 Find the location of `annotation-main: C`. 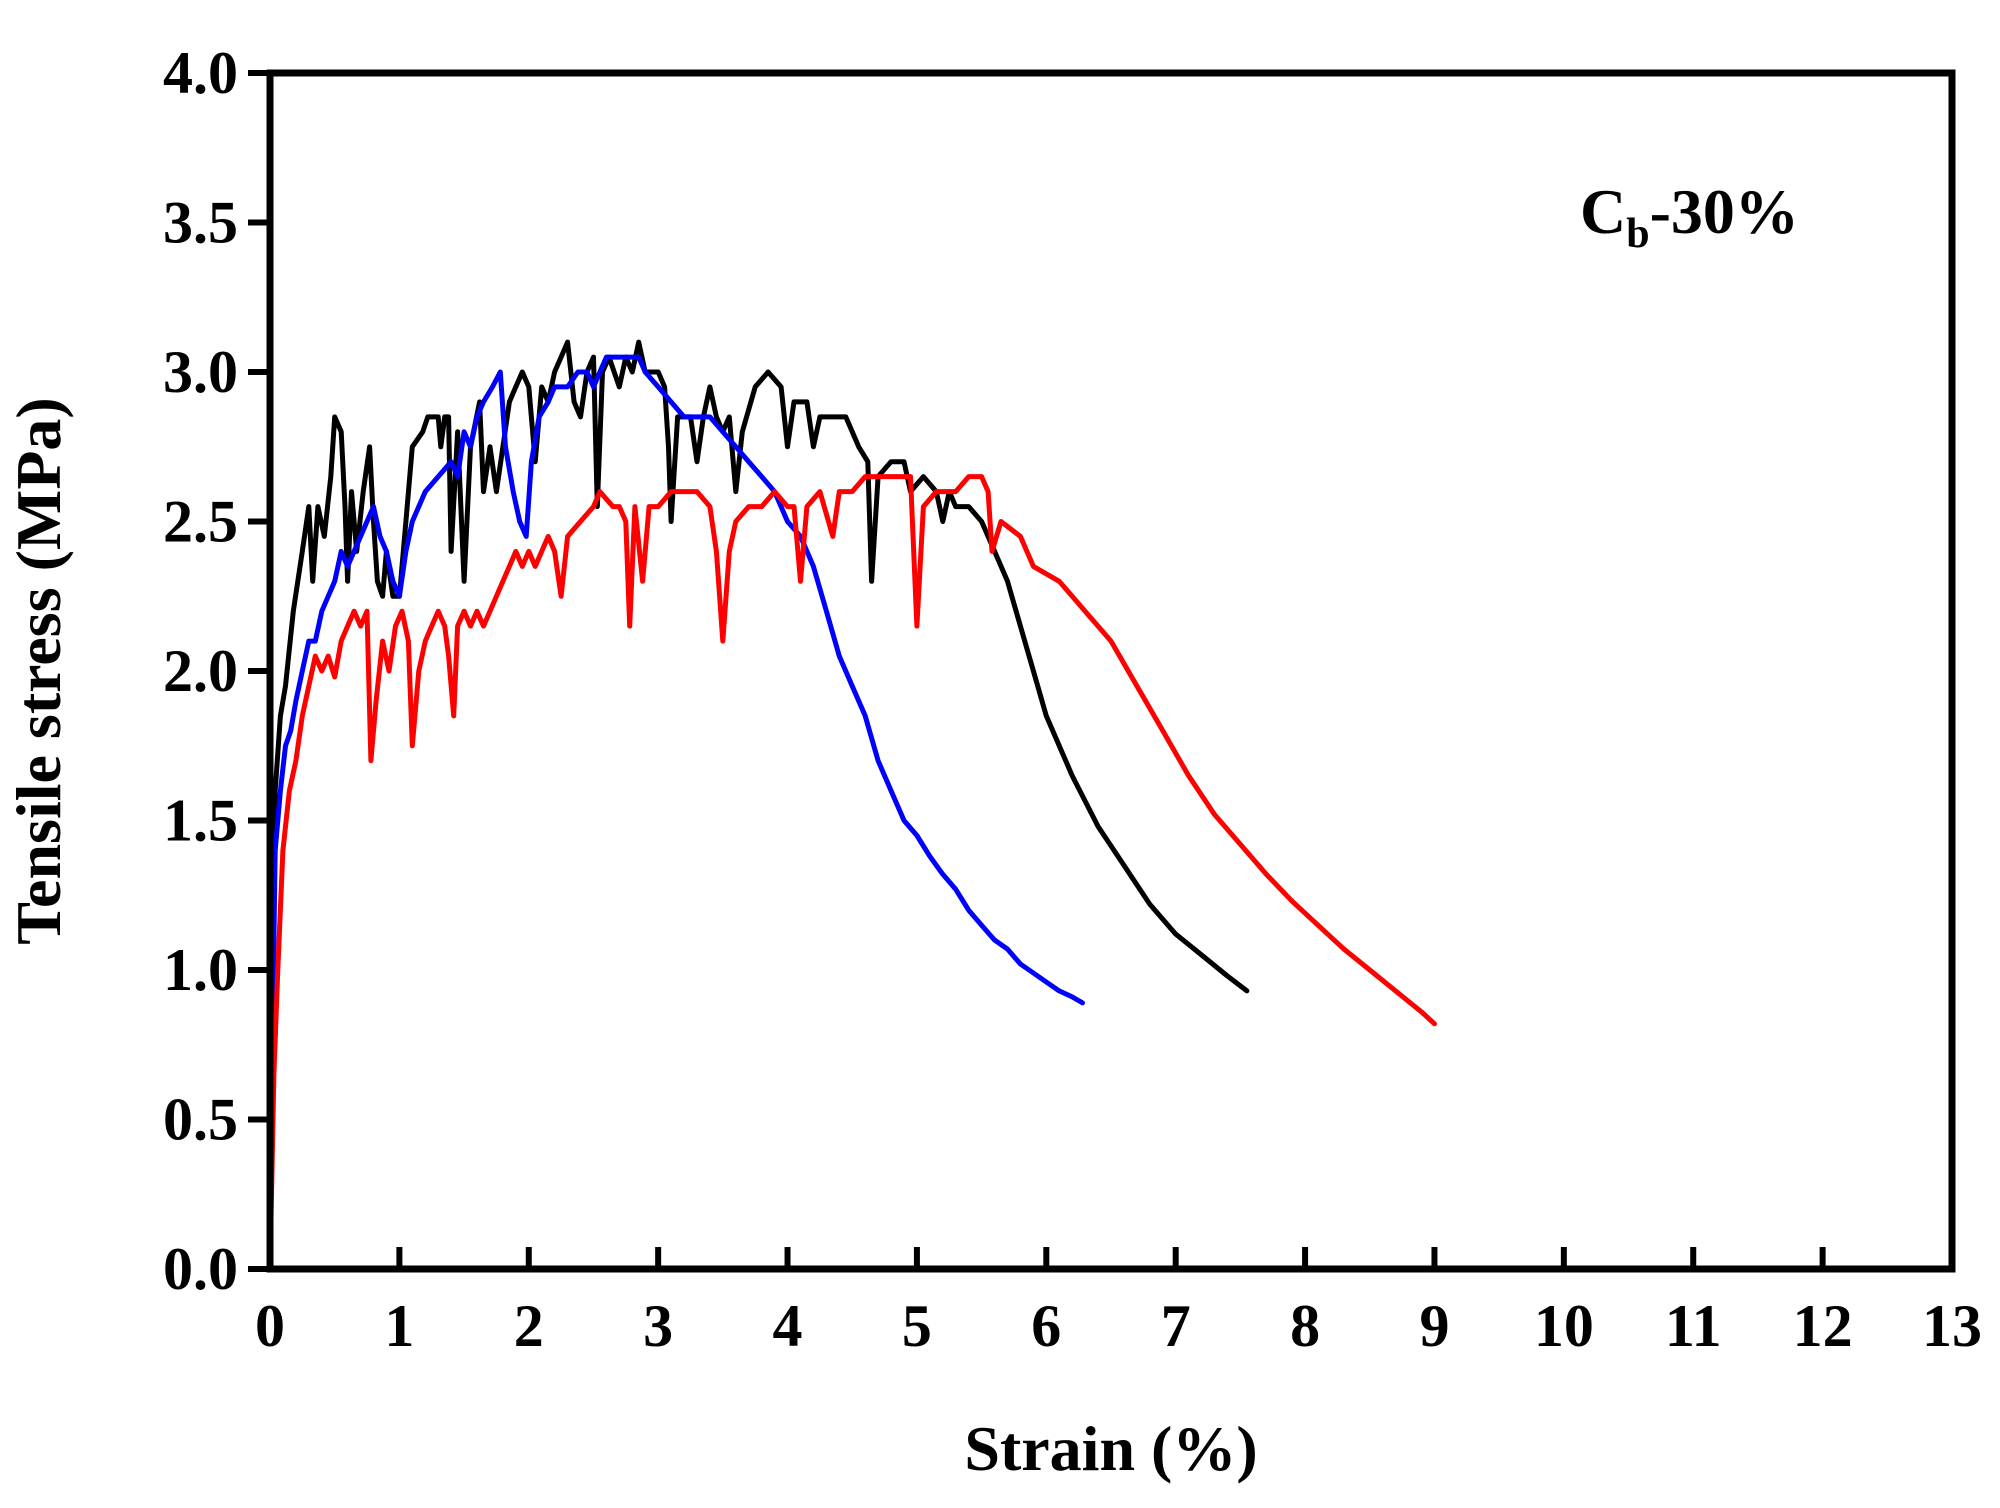

annotation-main: C is located at coordinates (1603, 211).